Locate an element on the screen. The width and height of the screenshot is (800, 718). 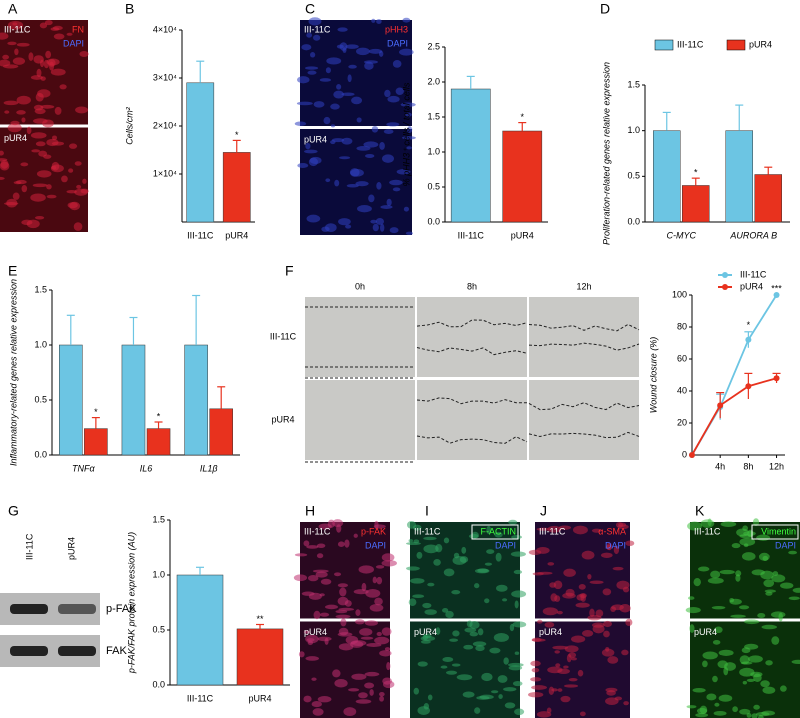
panel-label: G is located at coordinates (13, 511).